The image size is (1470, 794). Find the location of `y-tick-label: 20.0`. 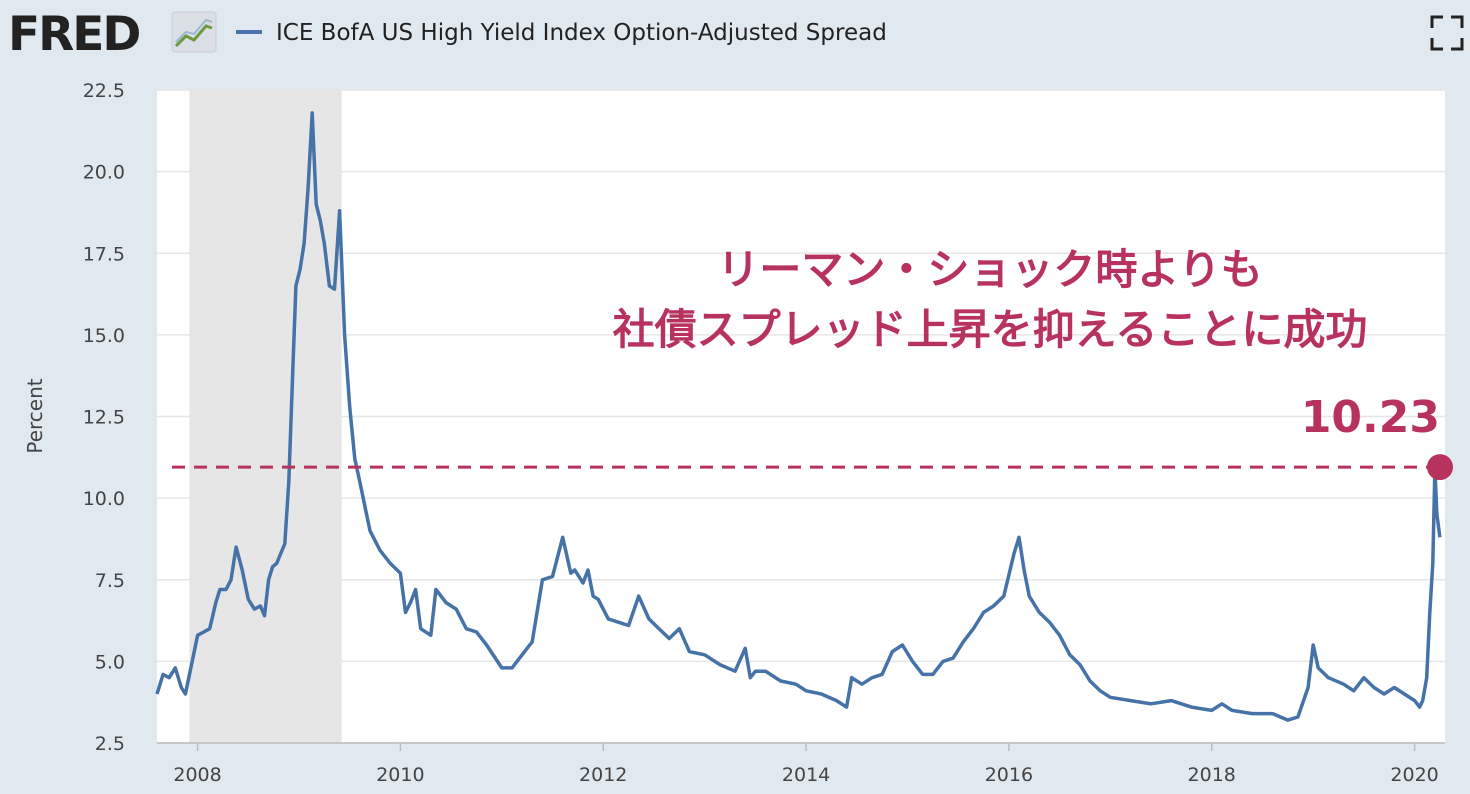

y-tick-label: 20.0 is located at coordinates (104, 173).